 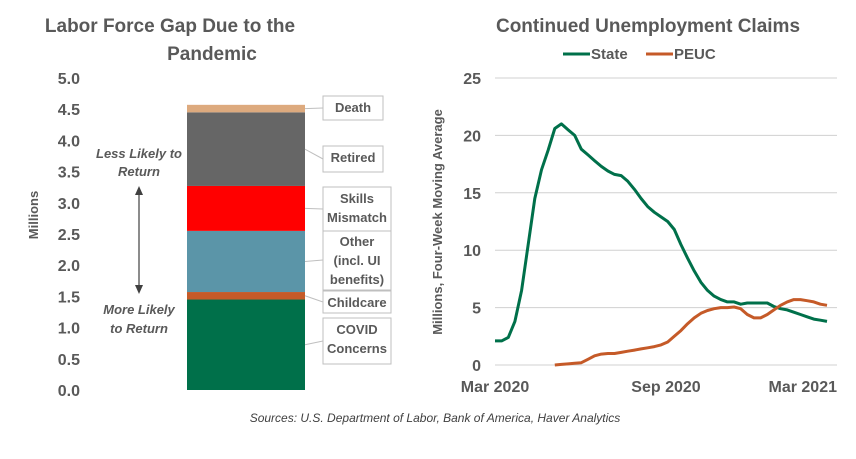 What do you see at coordinates (69, 391) in the screenshot?
I see `y-tick-label: 0.0` at bounding box center [69, 391].